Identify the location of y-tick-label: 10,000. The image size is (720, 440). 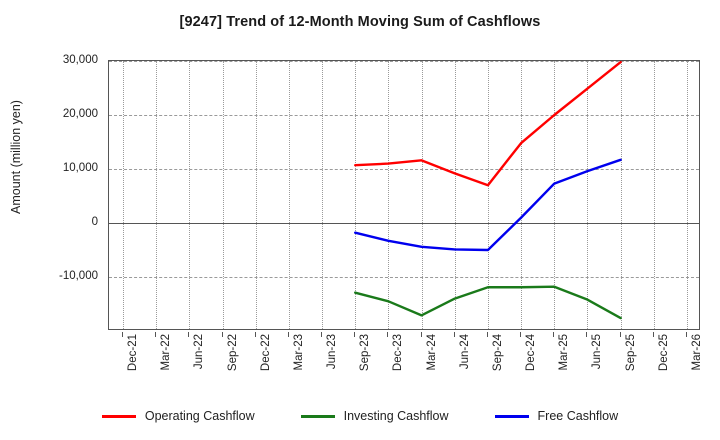
(80, 168).